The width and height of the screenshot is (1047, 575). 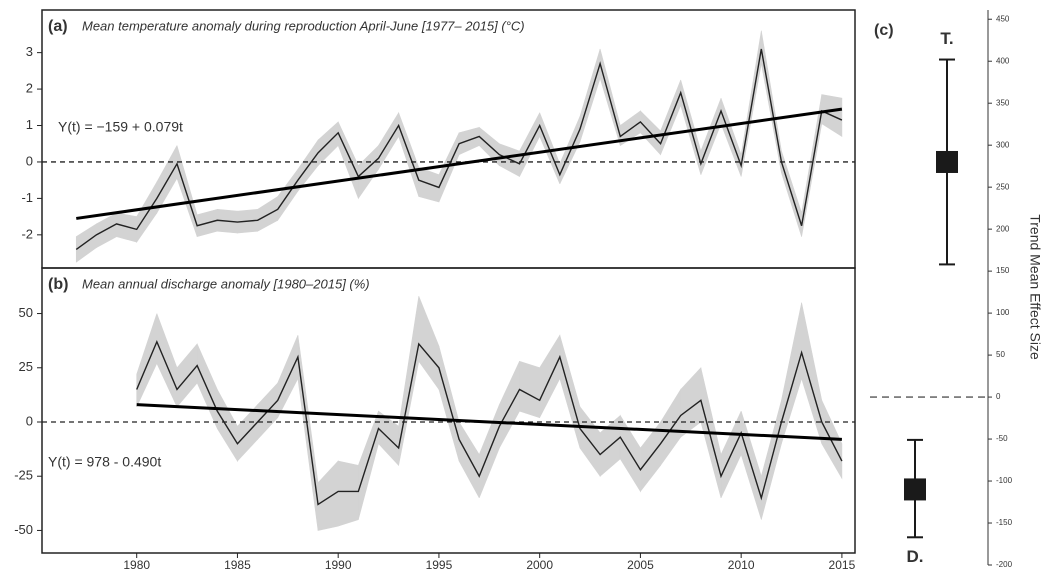 What do you see at coordinates (58, 284) in the screenshot?
I see `panel-label: (b)` at bounding box center [58, 284].